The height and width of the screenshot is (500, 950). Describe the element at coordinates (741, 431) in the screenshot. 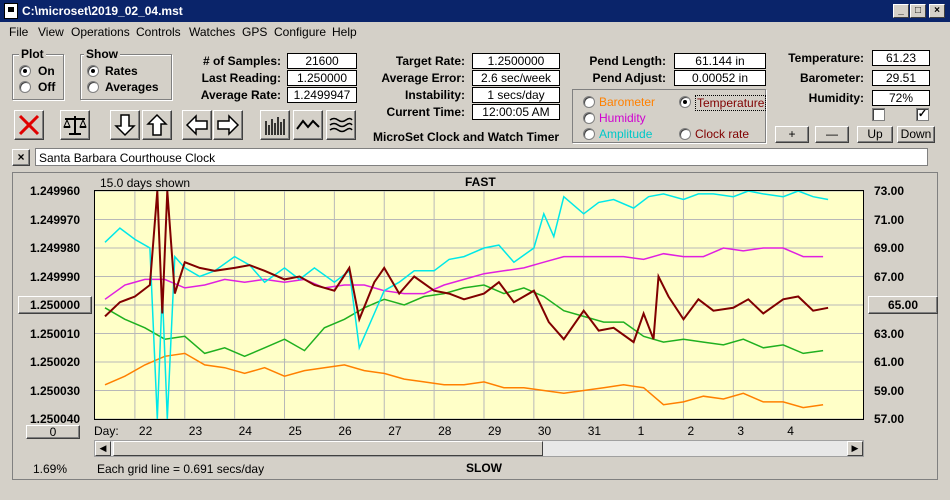

I see `x-tick-label: 3` at that location.